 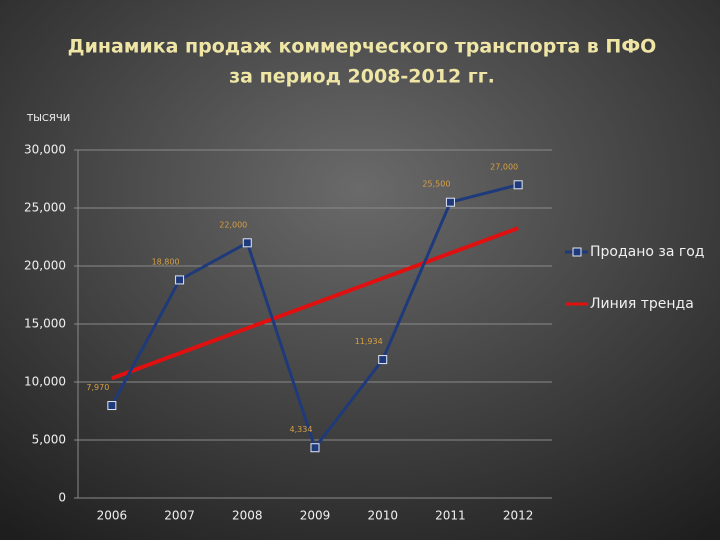 What do you see at coordinates (166, 261) in the screenshot?
I see `data-label: 18,800` at bounding box center [166, 261].